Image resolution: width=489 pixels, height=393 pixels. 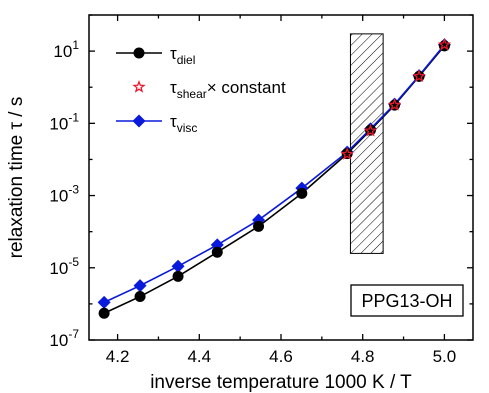 What do you see at coordinates (66, 49) in the screenshot?
I see `y-tick-label: 10¹` at bounding box center [66, 49].